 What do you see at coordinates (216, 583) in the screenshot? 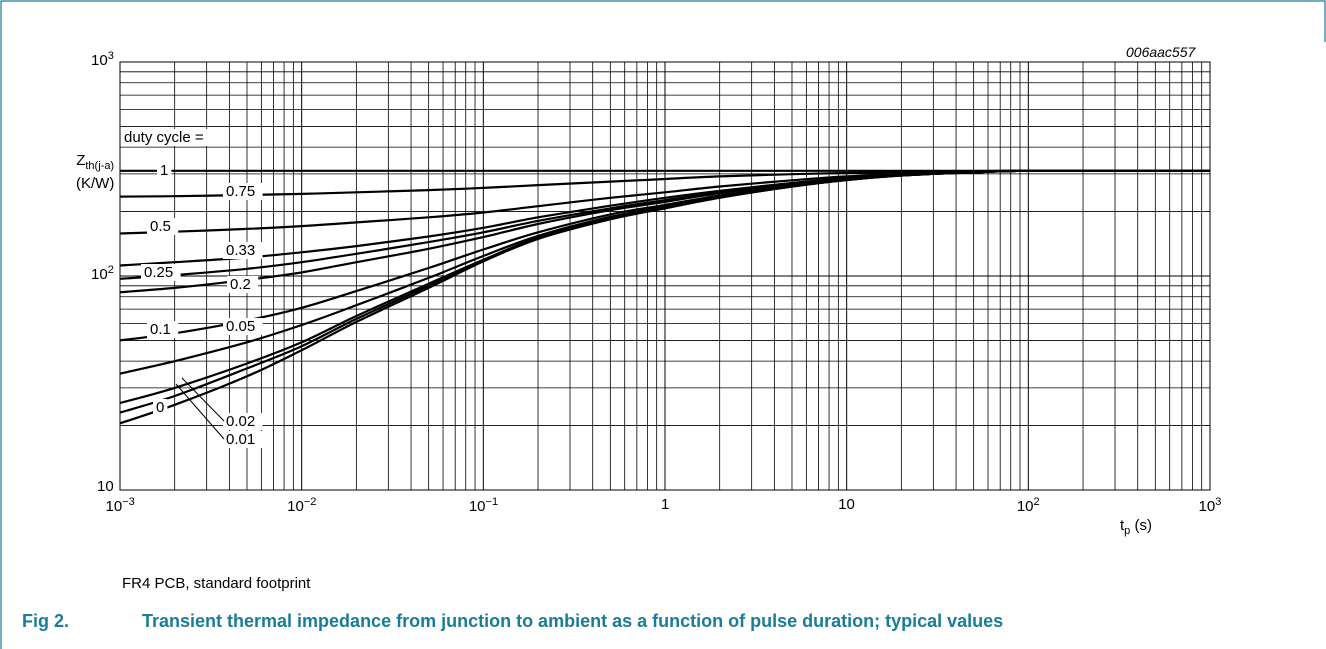
I see `figure-note: FR4 PCB, standard footprint` at bounding box center [216, 583].